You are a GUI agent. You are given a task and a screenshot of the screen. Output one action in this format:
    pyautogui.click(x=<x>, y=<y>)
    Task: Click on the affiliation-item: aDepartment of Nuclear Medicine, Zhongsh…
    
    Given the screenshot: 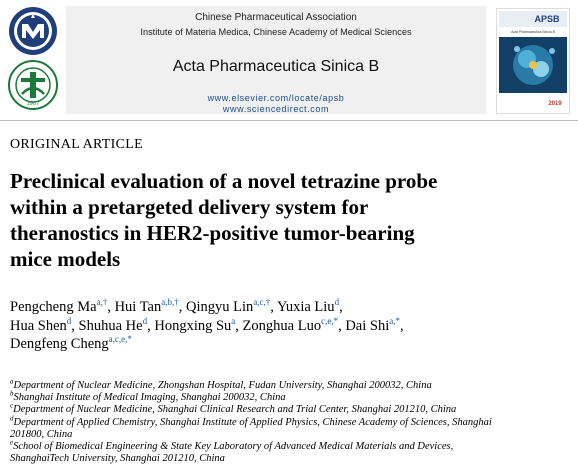 What is the action you would take?
    pyautogui.click(x=290, y=384)
    